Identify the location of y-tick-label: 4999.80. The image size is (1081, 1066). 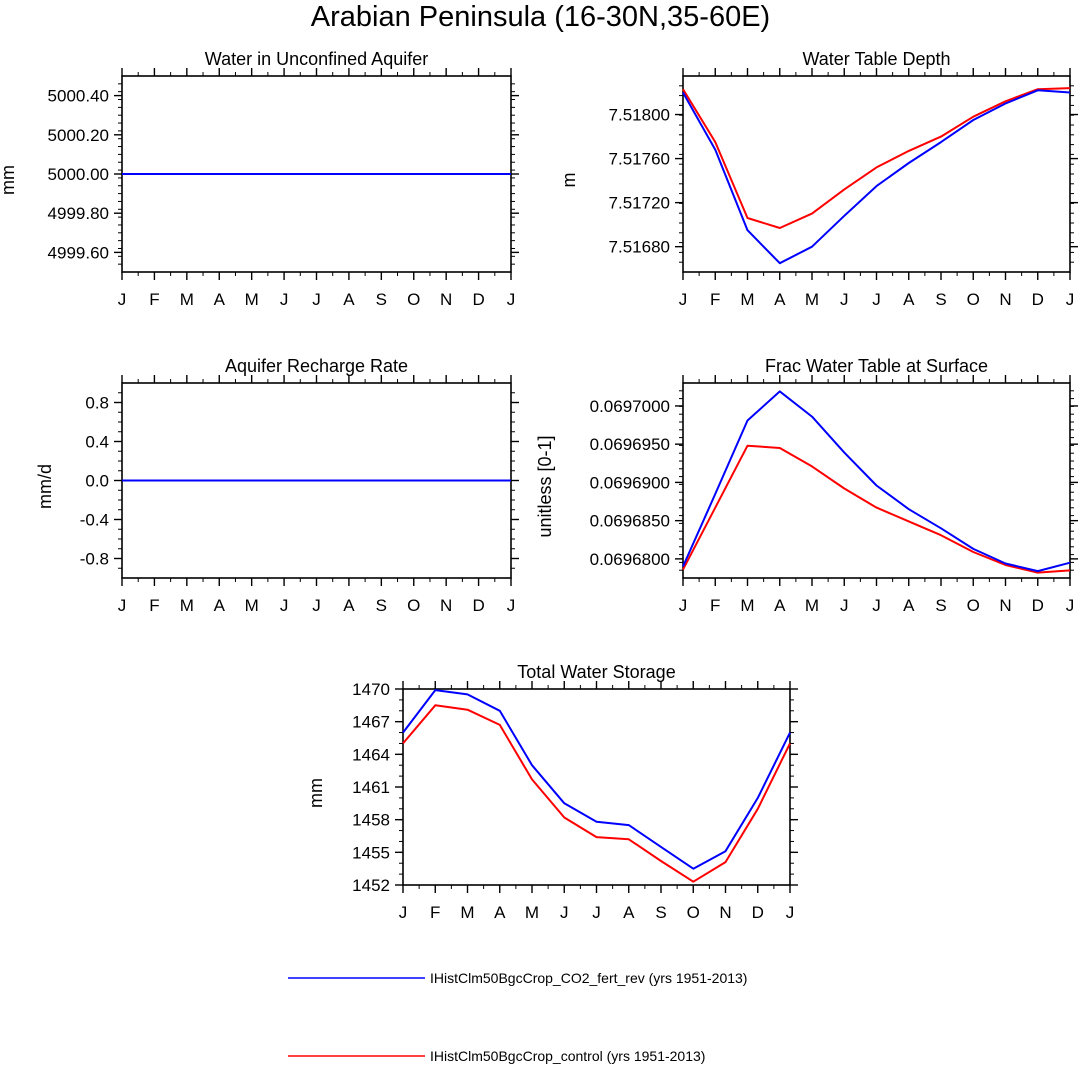
(78, 213).